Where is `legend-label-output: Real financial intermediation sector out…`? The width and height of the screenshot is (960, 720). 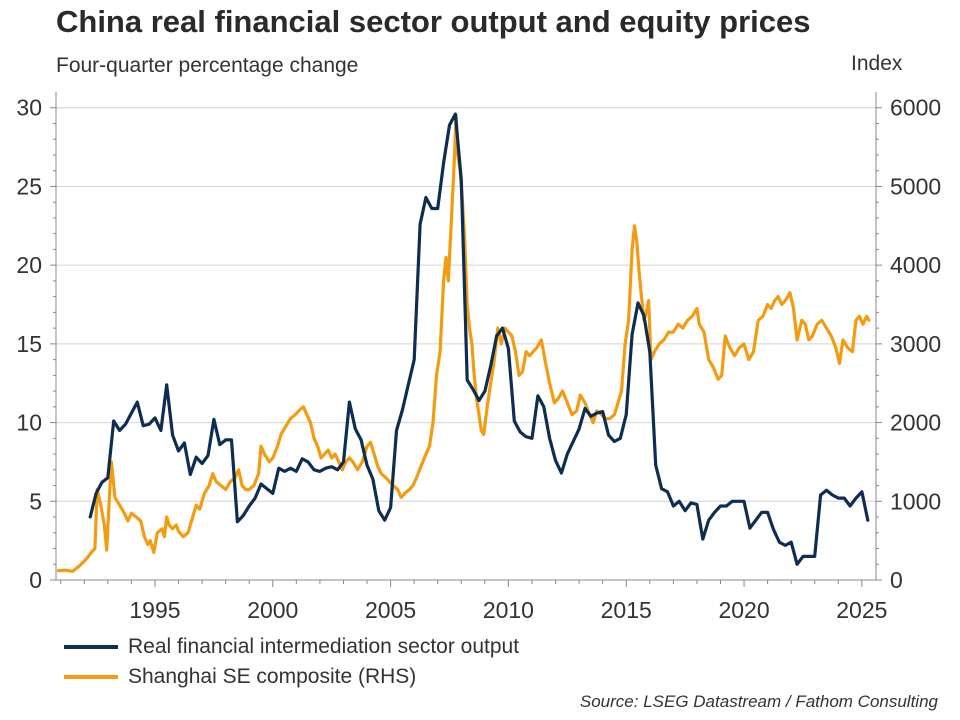 legend-label-output: Real financial intermediation sector out… is located at coordinates (324, 646).